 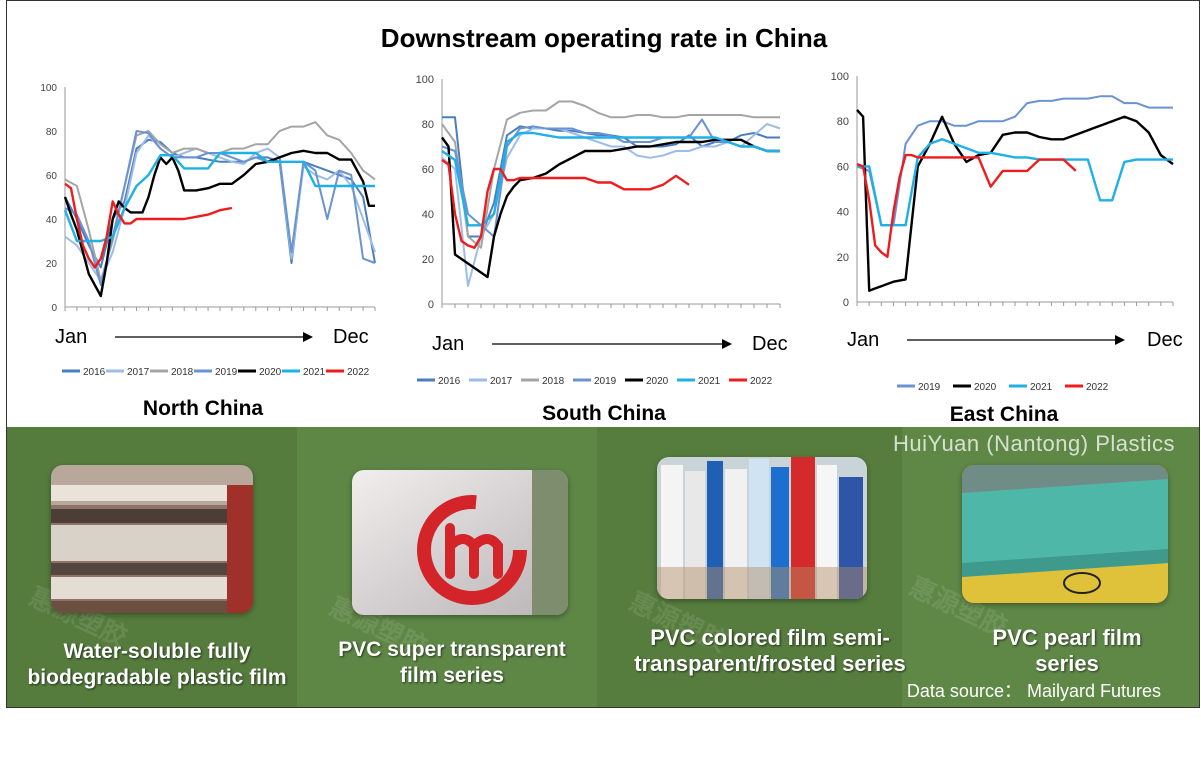 I want to click on product-photo-water-soluble-film, so click(x=152, y=539).